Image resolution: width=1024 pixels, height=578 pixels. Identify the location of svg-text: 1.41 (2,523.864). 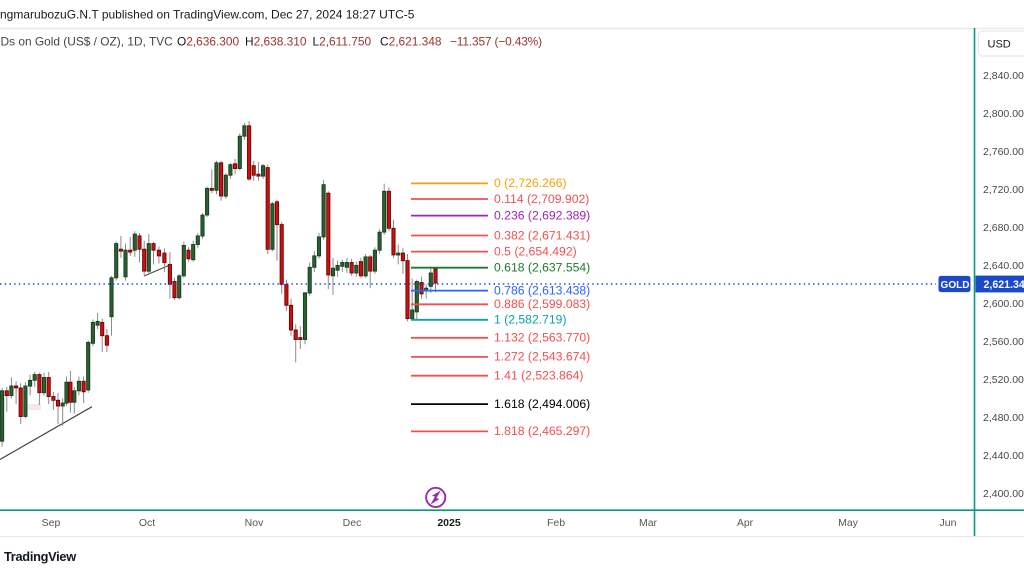
(538, 376).